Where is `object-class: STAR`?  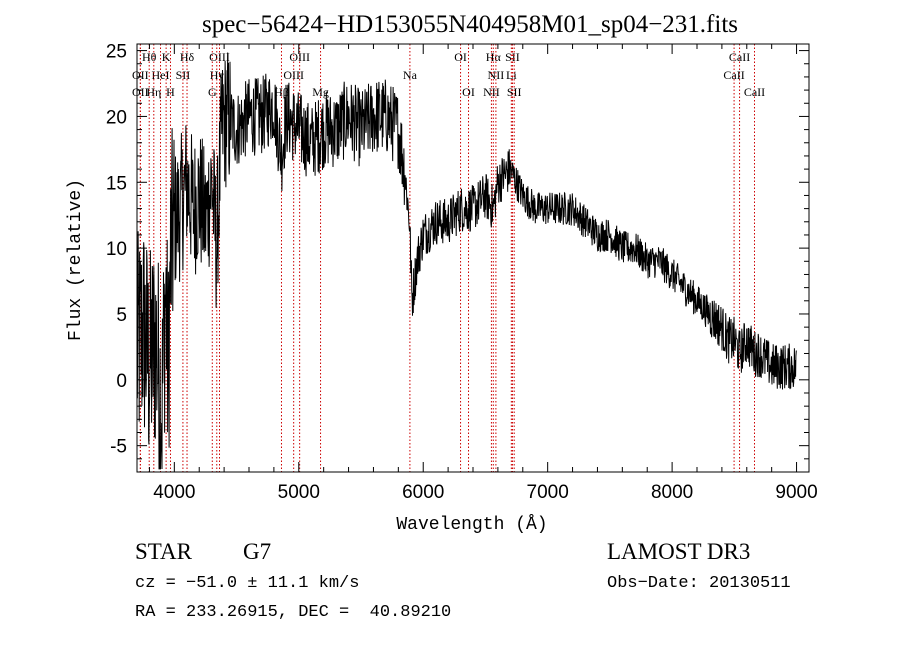
object-class: STAR is located at coordinates (163, 551).